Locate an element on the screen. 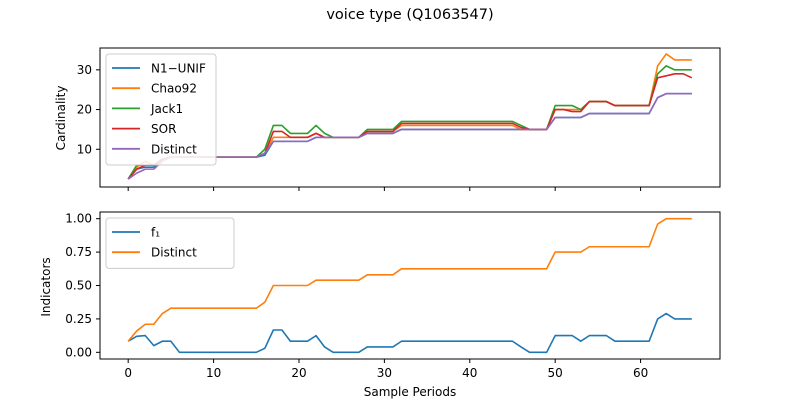  legend-label: f₁ is located at coordinates (155, 233).